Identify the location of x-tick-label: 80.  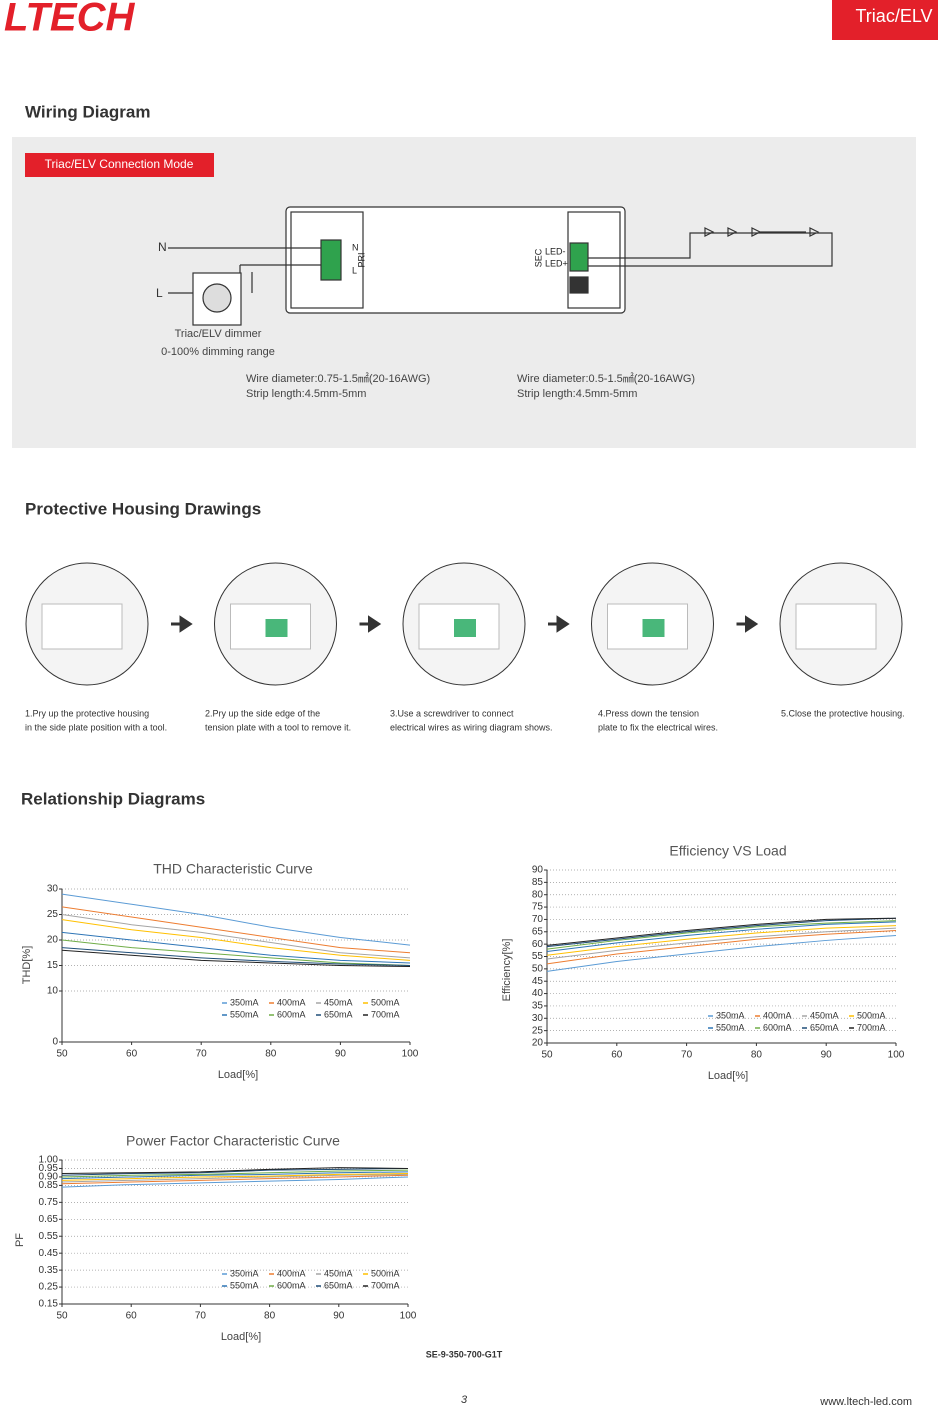
(757, 1055).